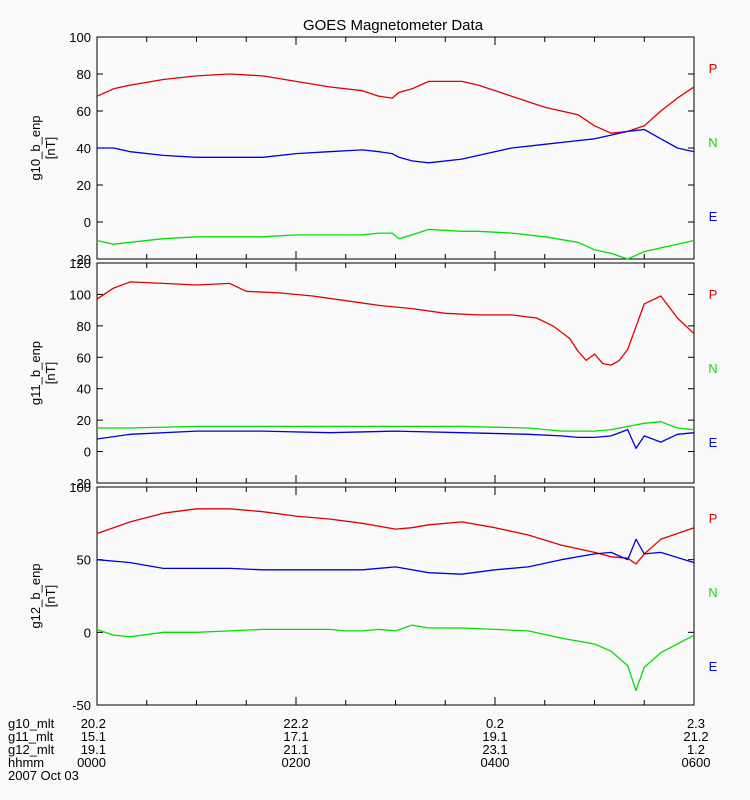 This screenshot has height=800, width=750. What do you see at coordinates (93, 736) in the screenshot?
I see `footer-value: 15.1` at bounding box center [93, 736].